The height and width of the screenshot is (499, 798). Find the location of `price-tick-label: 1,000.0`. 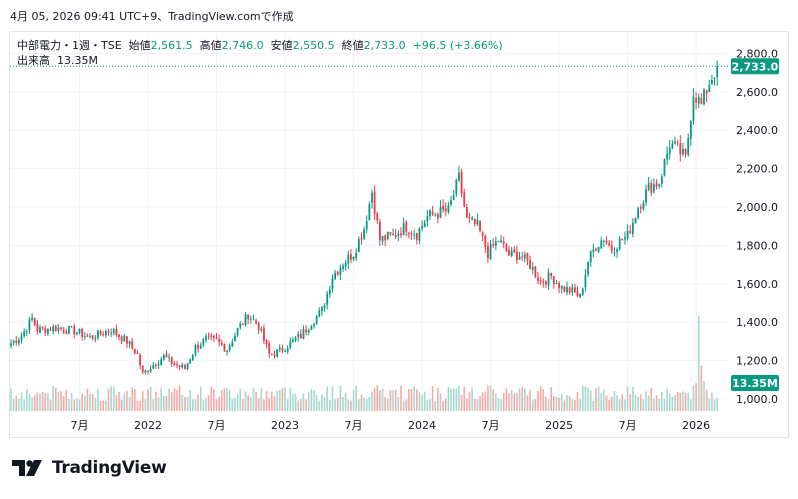

price-tick-label: 1,000.0 is located at coordinates (757, 399).